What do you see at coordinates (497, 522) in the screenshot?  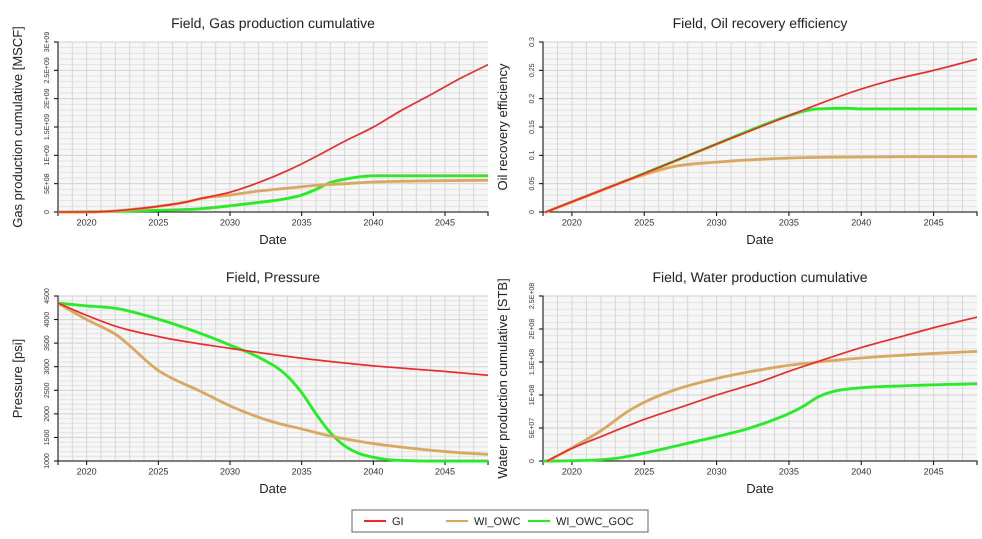 I see `legend-label: WI_OWC` at bounding box center [497, 522].